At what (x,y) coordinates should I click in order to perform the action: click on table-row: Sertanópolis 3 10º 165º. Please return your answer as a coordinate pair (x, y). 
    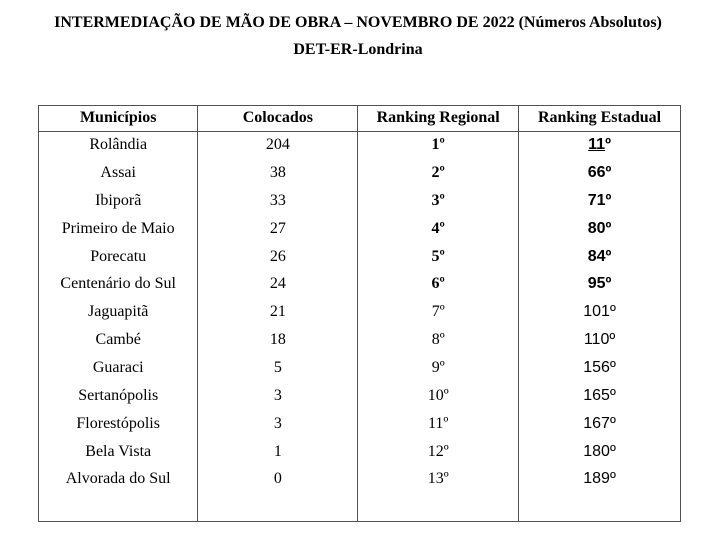
    Looking at the image, I should click on (359, 395).